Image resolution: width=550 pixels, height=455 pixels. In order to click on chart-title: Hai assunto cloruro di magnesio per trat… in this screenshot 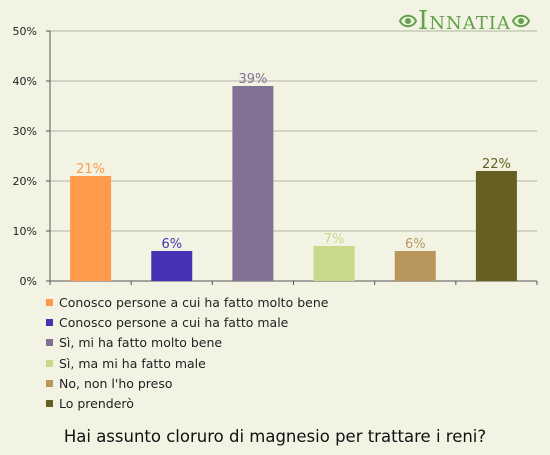, I will do `click(275, 436)`.